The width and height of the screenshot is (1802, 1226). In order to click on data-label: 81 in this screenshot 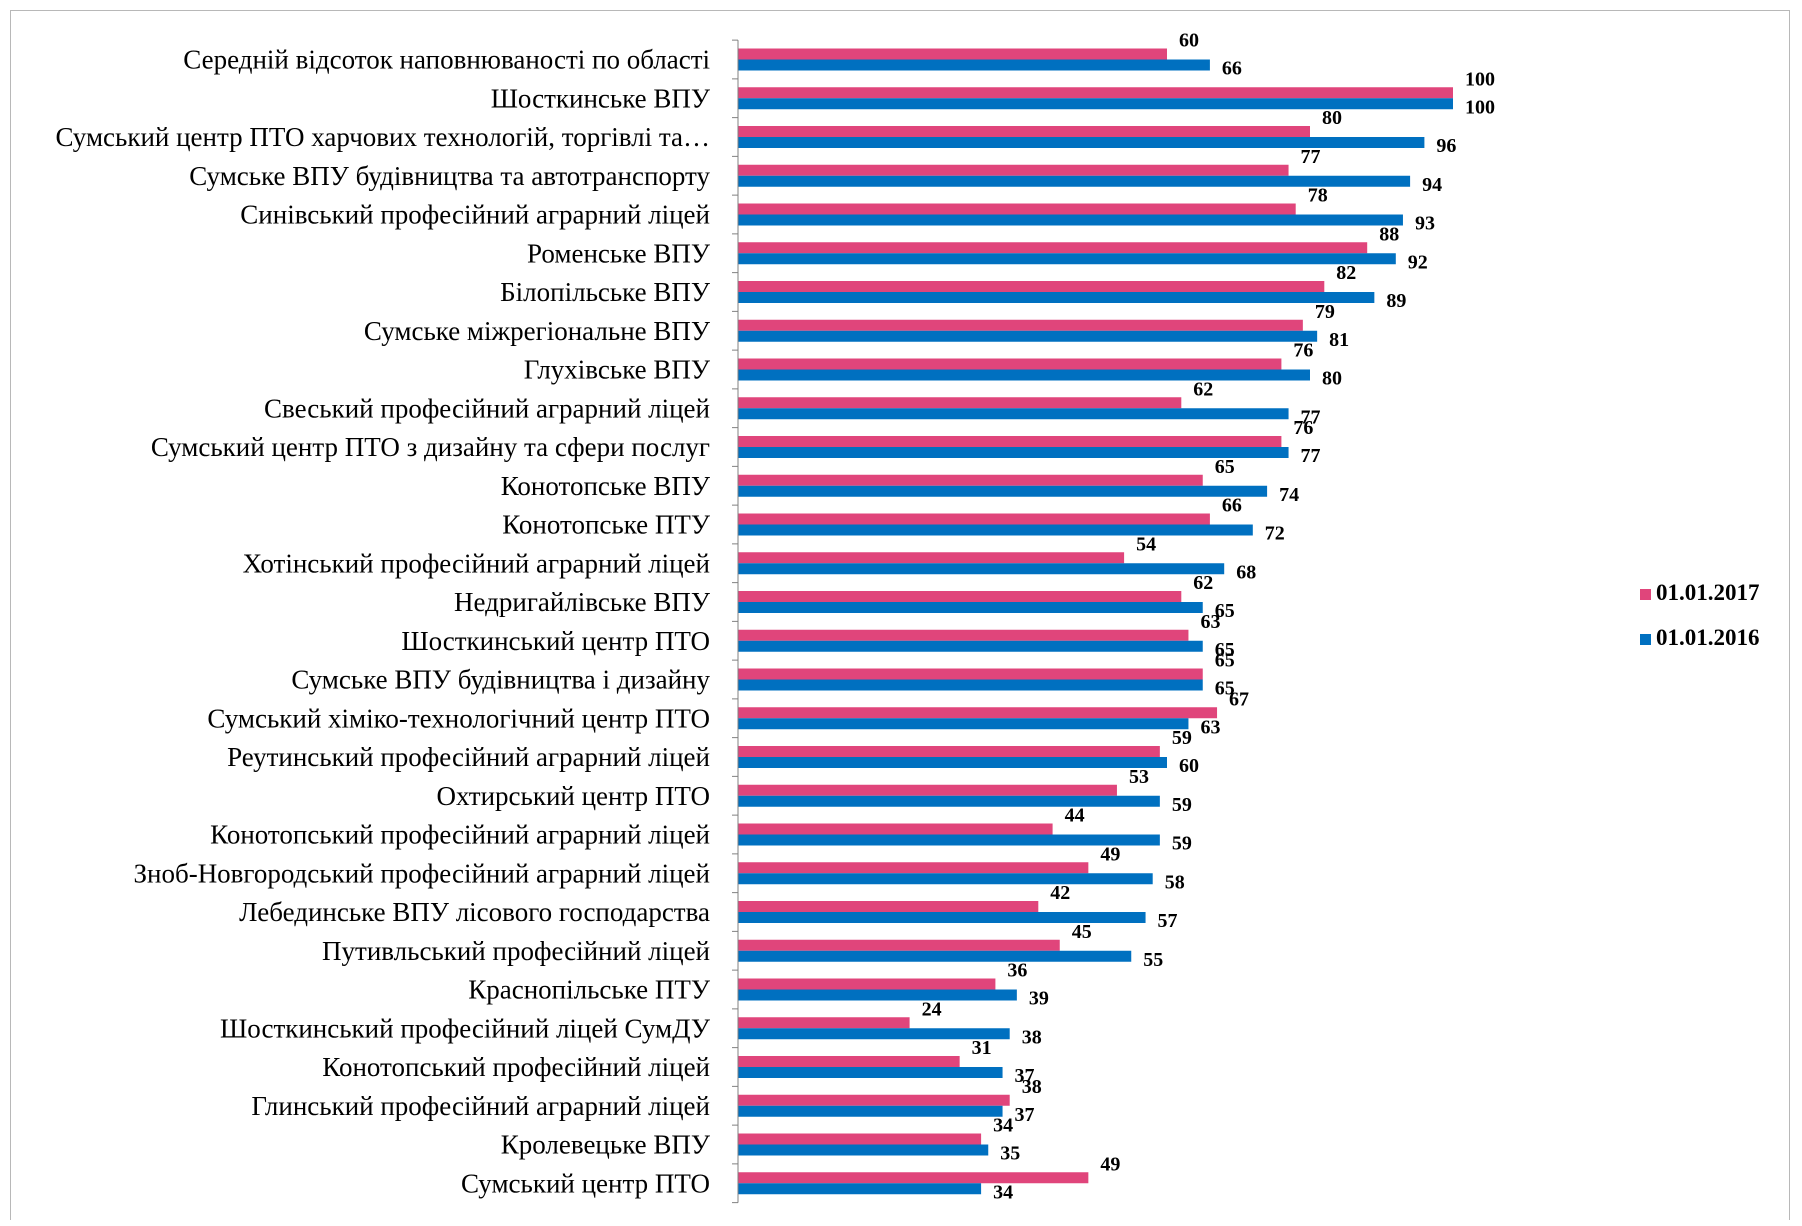, I will do `click(1339, 340)`.